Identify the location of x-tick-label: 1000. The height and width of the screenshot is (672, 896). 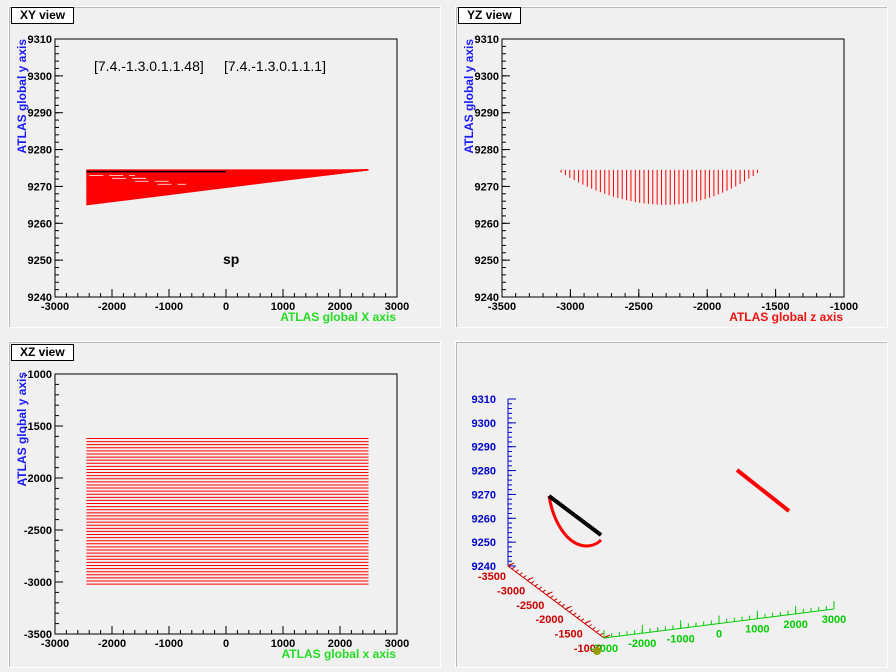
(283, 644).